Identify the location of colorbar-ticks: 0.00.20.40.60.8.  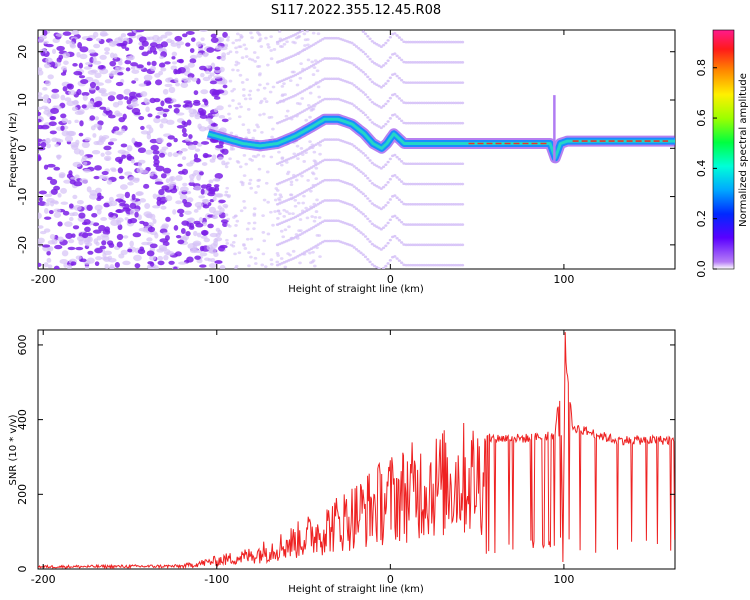
(706, 168).